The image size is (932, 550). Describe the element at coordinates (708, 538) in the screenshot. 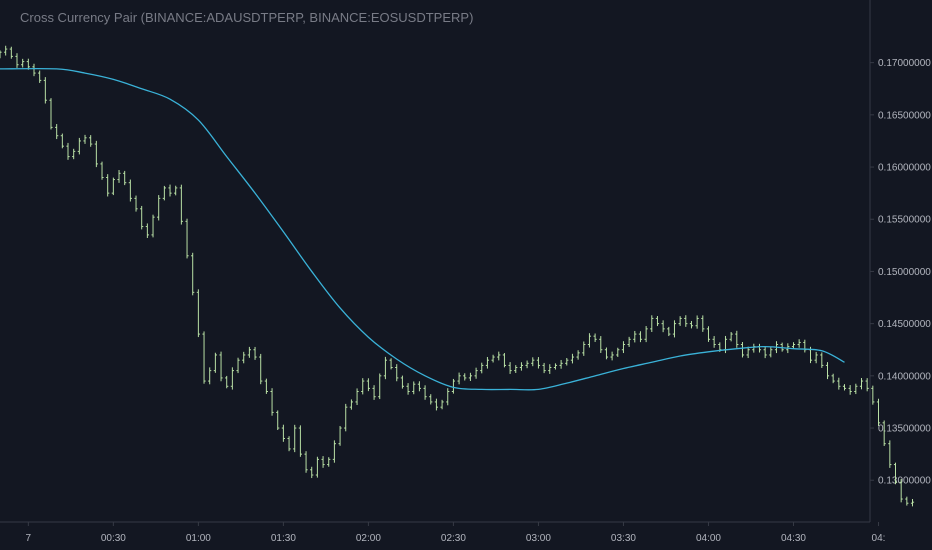

I see `x-tick-label: 04:00` at that location.